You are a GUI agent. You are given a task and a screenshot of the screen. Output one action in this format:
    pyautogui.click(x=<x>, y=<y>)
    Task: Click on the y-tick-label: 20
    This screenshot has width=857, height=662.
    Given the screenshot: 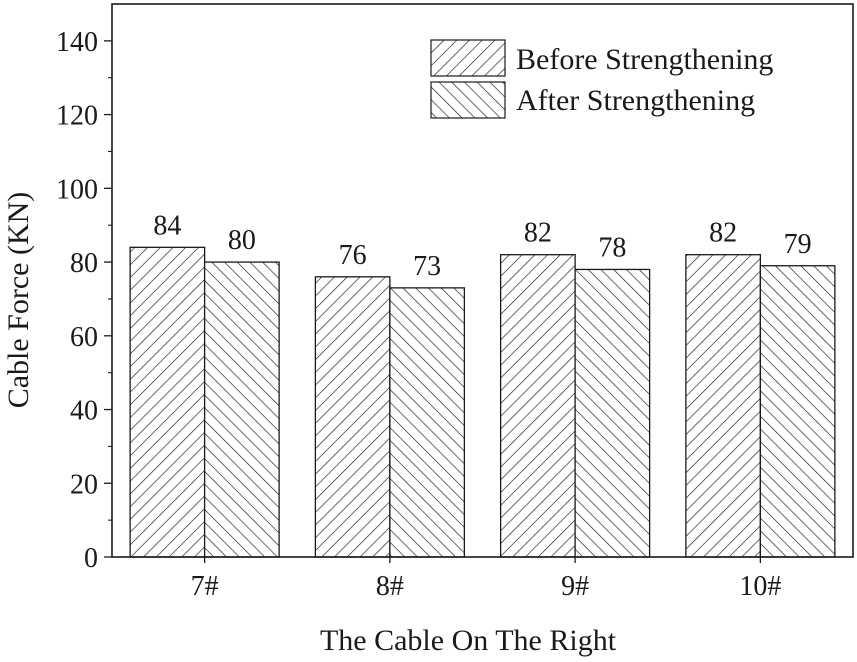 What is the action you would take?
    pyautogui.click(x=84, y=484)
    